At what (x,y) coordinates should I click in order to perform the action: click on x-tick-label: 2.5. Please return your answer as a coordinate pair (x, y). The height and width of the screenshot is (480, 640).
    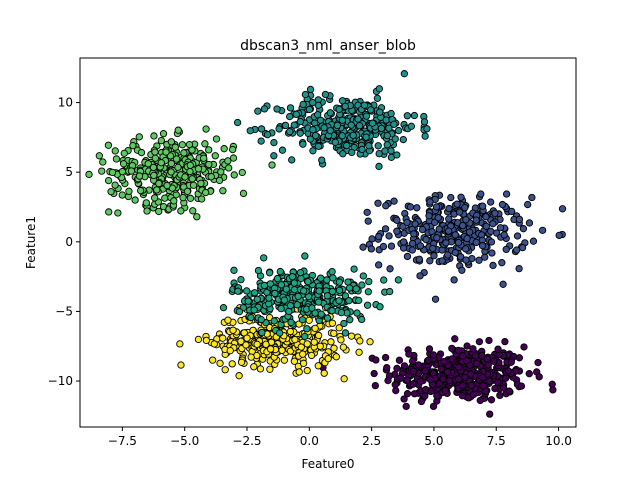
    Looking at the image, I should click on (371, 441).